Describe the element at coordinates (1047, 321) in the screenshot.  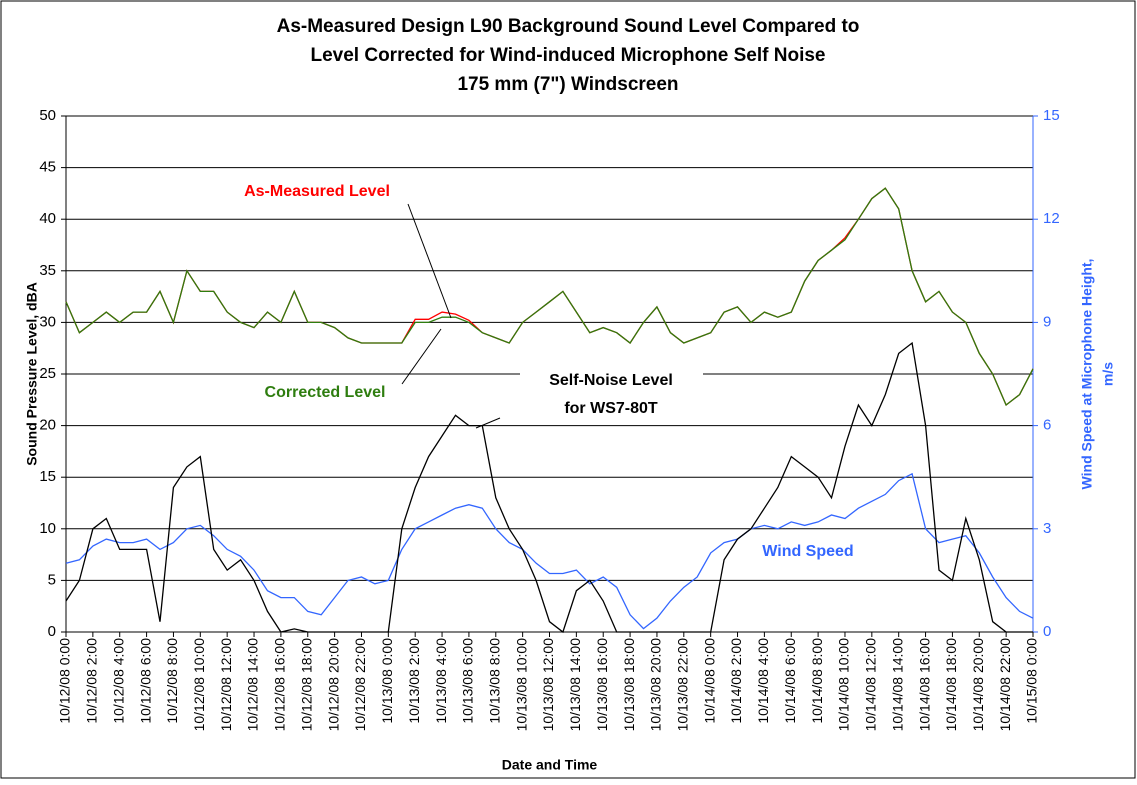
I see `y2-tick-label: 9` at that location.